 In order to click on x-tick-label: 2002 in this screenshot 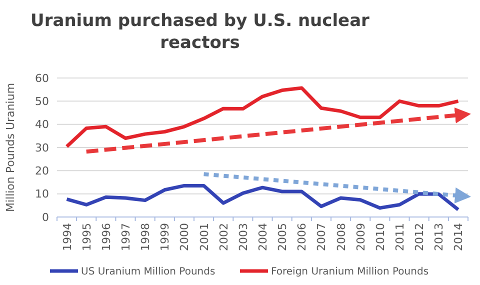, I will do `click(223, 237)`.